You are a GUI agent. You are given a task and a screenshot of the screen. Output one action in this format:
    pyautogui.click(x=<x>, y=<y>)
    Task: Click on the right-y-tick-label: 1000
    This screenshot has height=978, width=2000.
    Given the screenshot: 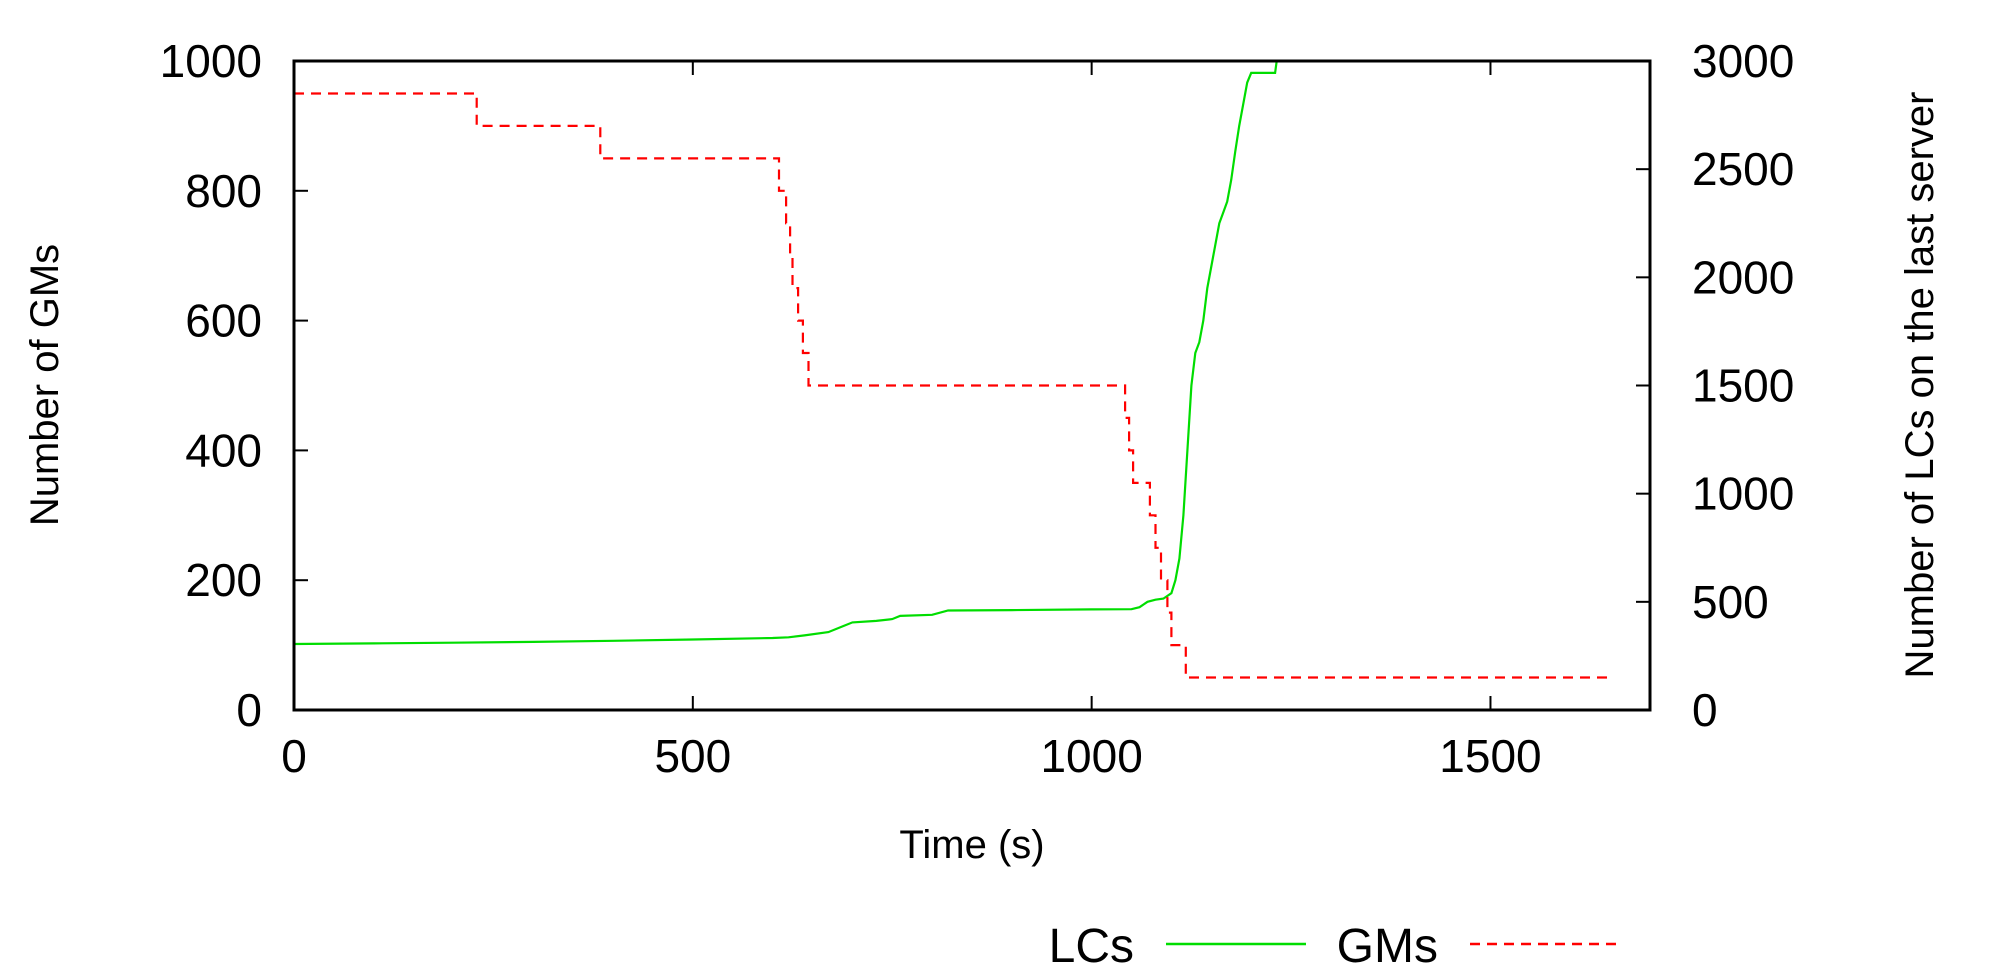 What is the action you would take?
    pyautogui.click(x=1743, y=494)
    